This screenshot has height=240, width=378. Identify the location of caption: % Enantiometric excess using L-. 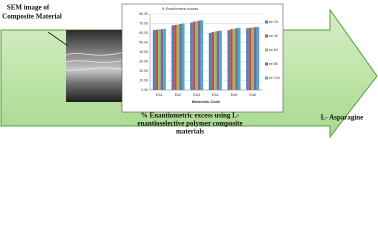
(190, 116).